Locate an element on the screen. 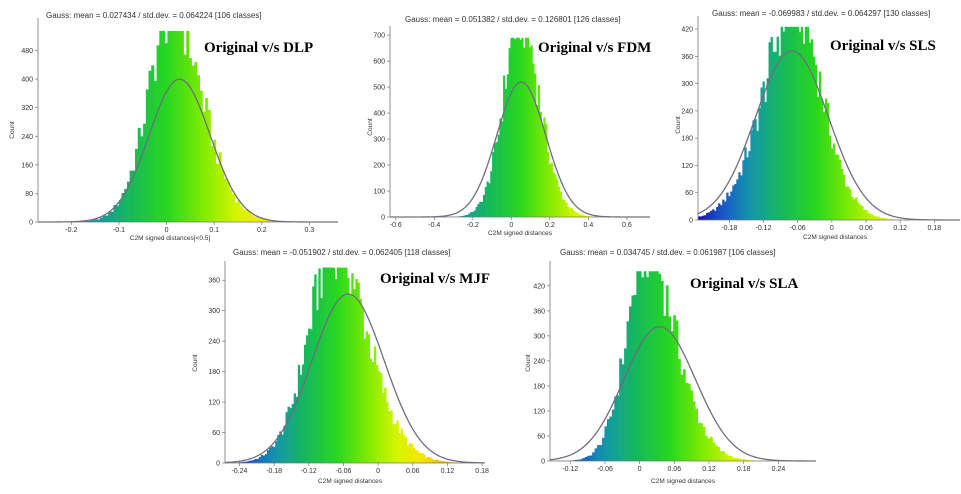 The height and width of the screenshot is (494, 961). x-tick-label: 0.4 is located at coordinates (589, 225).